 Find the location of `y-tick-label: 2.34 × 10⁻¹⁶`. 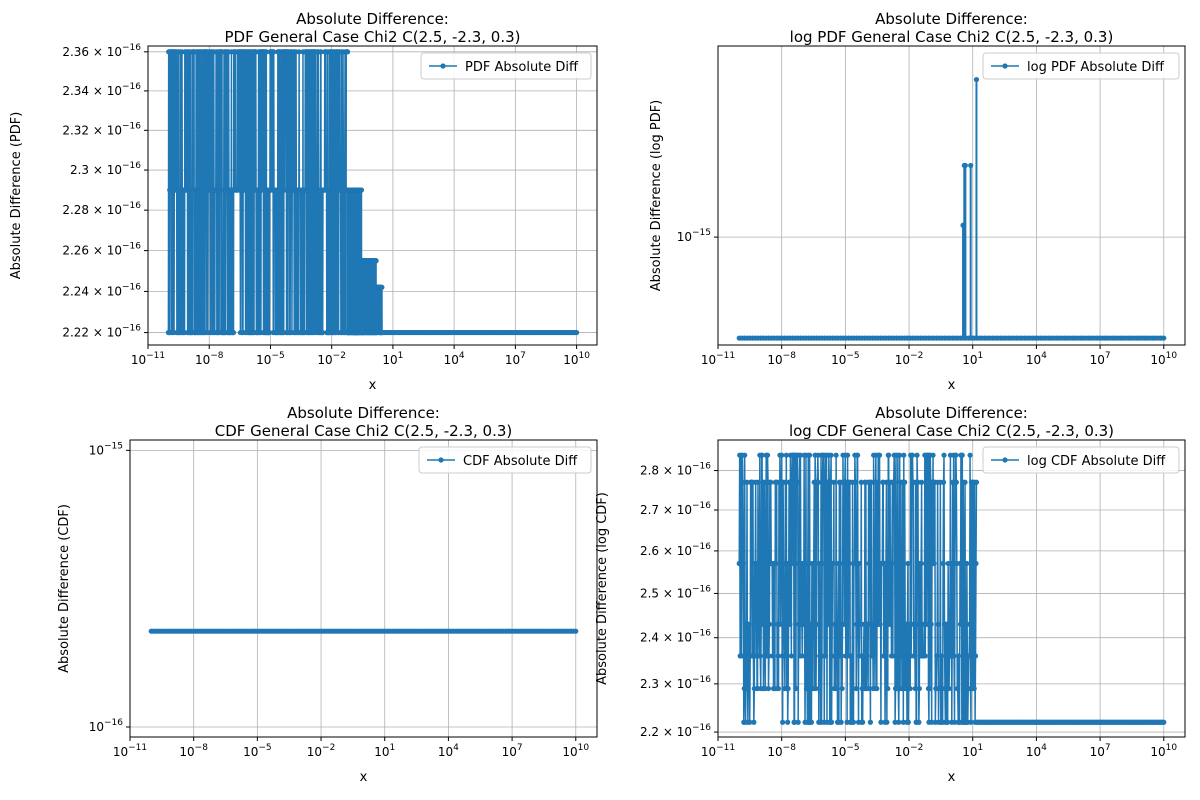

y-tick-label: 2.34 × 10⁻¹⁶ is located at coordinates (101, 90).